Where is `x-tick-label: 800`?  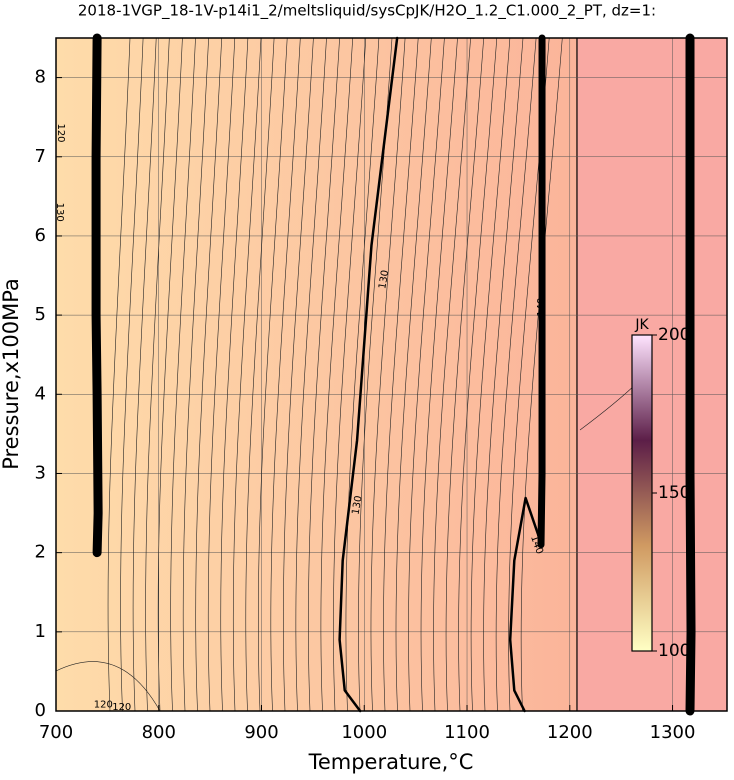 x-tick-label: 800 is located at coordinates (159, 732).